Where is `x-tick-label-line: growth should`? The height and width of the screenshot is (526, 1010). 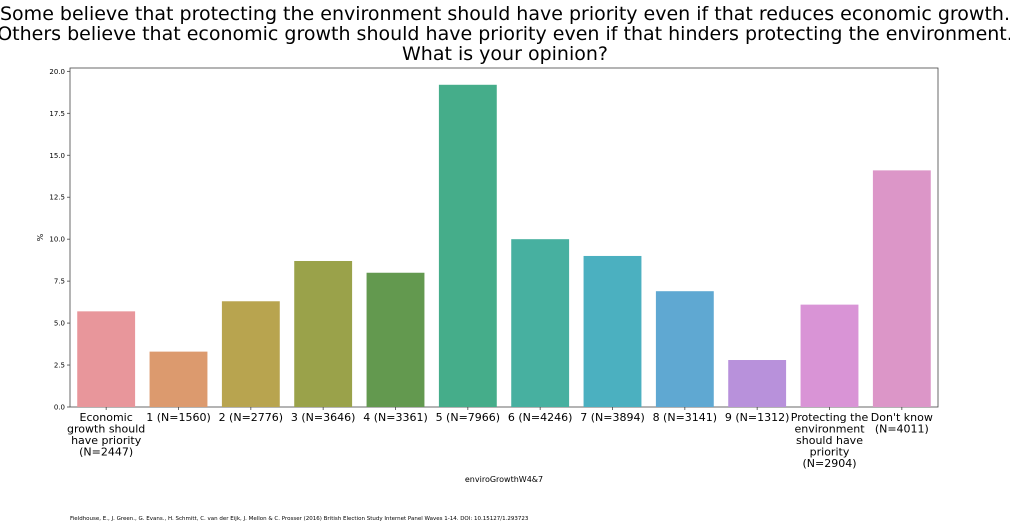 x-tick-label-line: growth should is located at coordinates (106, 429).